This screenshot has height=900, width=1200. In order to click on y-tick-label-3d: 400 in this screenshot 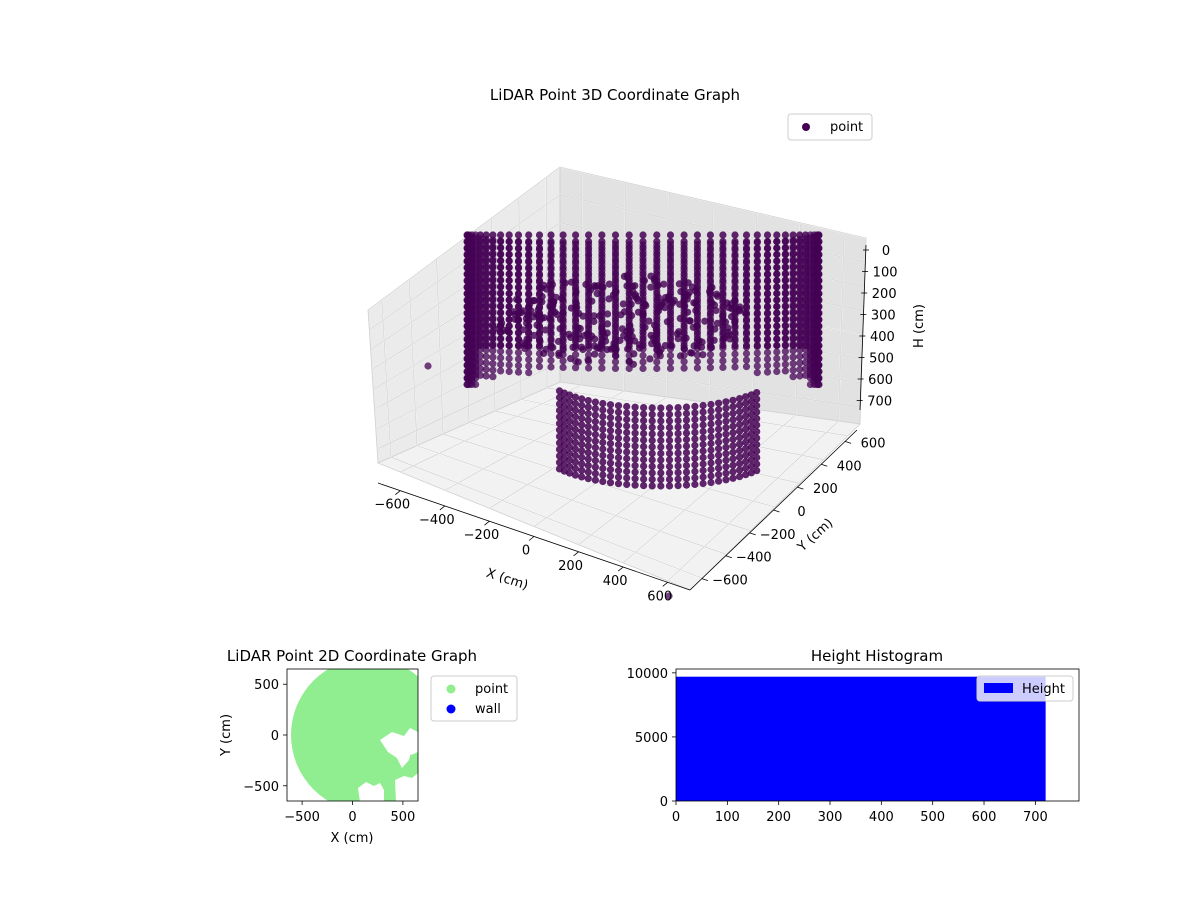, I will do `click(849, 466)`.